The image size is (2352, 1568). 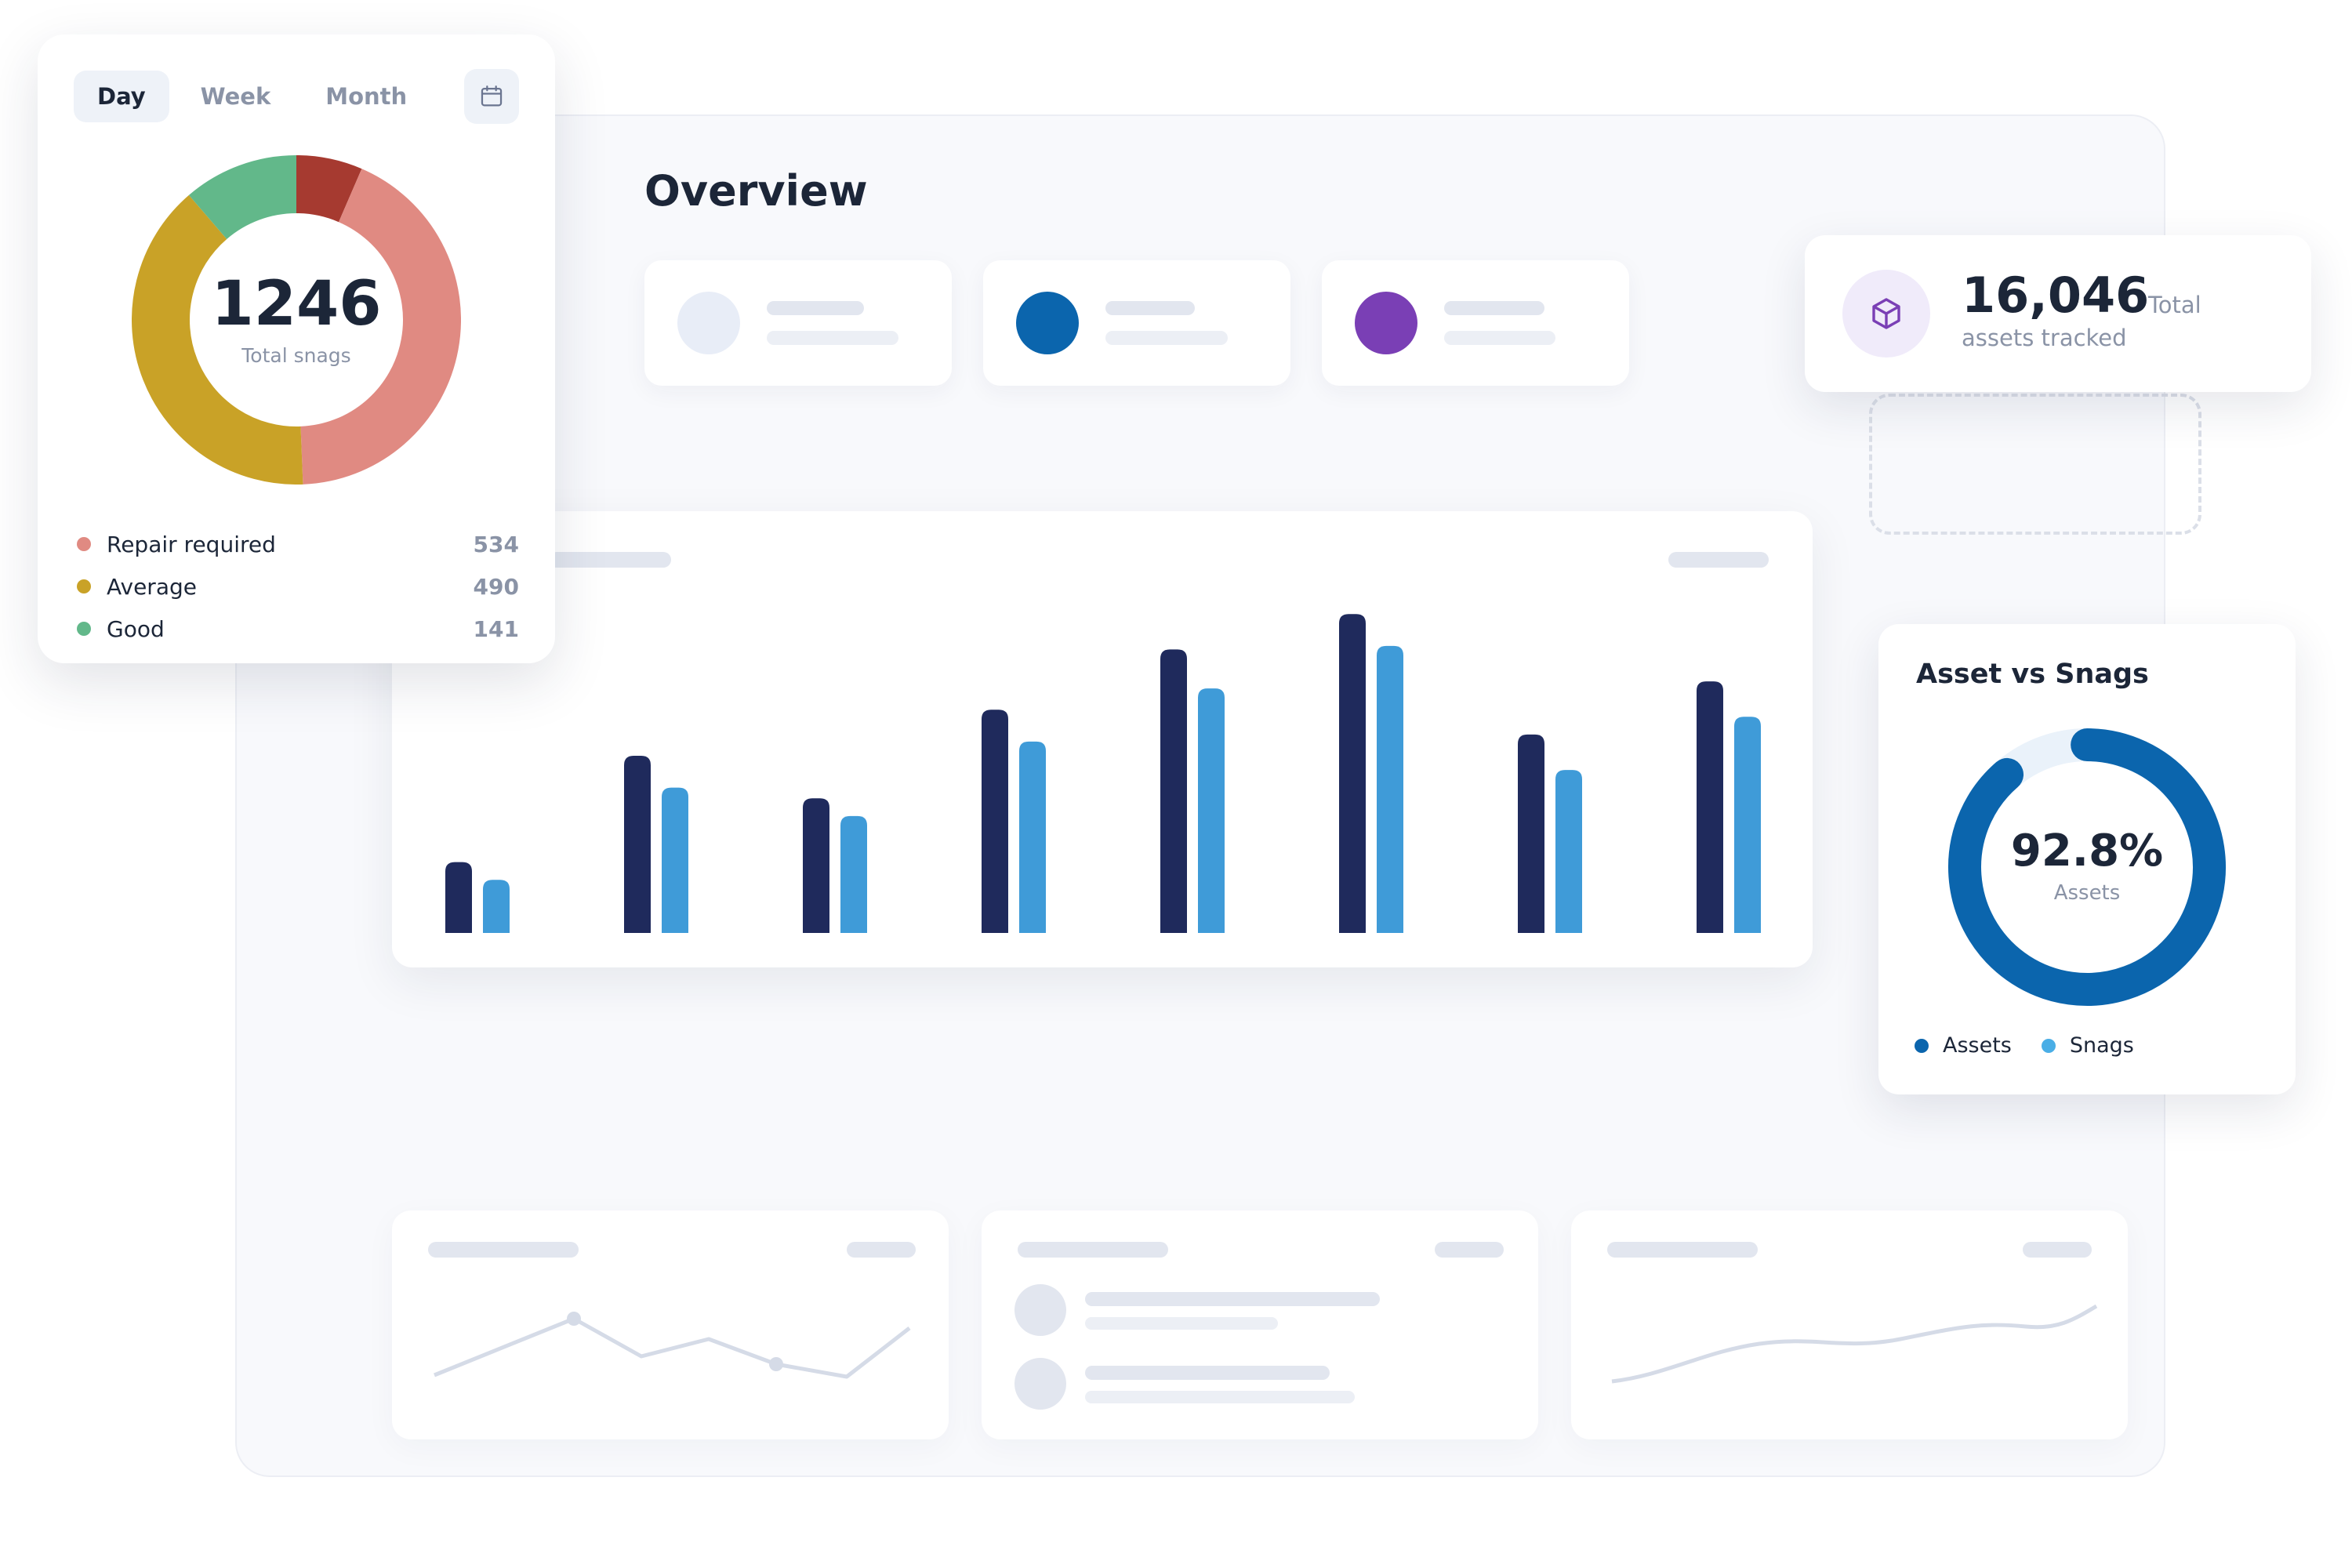 I want to click on donut-center: 1246 Total snags, so click(x=296, y=320).